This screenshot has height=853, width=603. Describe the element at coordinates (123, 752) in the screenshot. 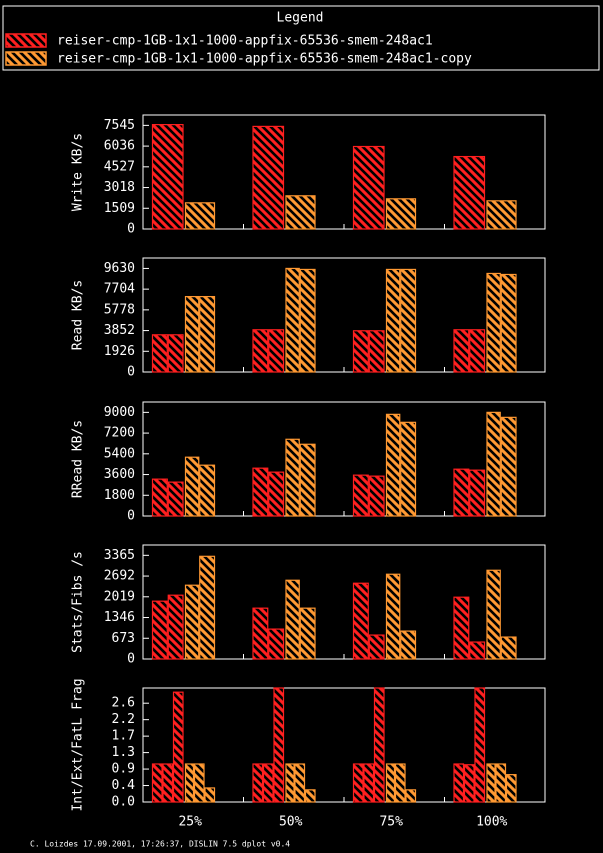

I see `y-tick-label: 1.3` at that location.